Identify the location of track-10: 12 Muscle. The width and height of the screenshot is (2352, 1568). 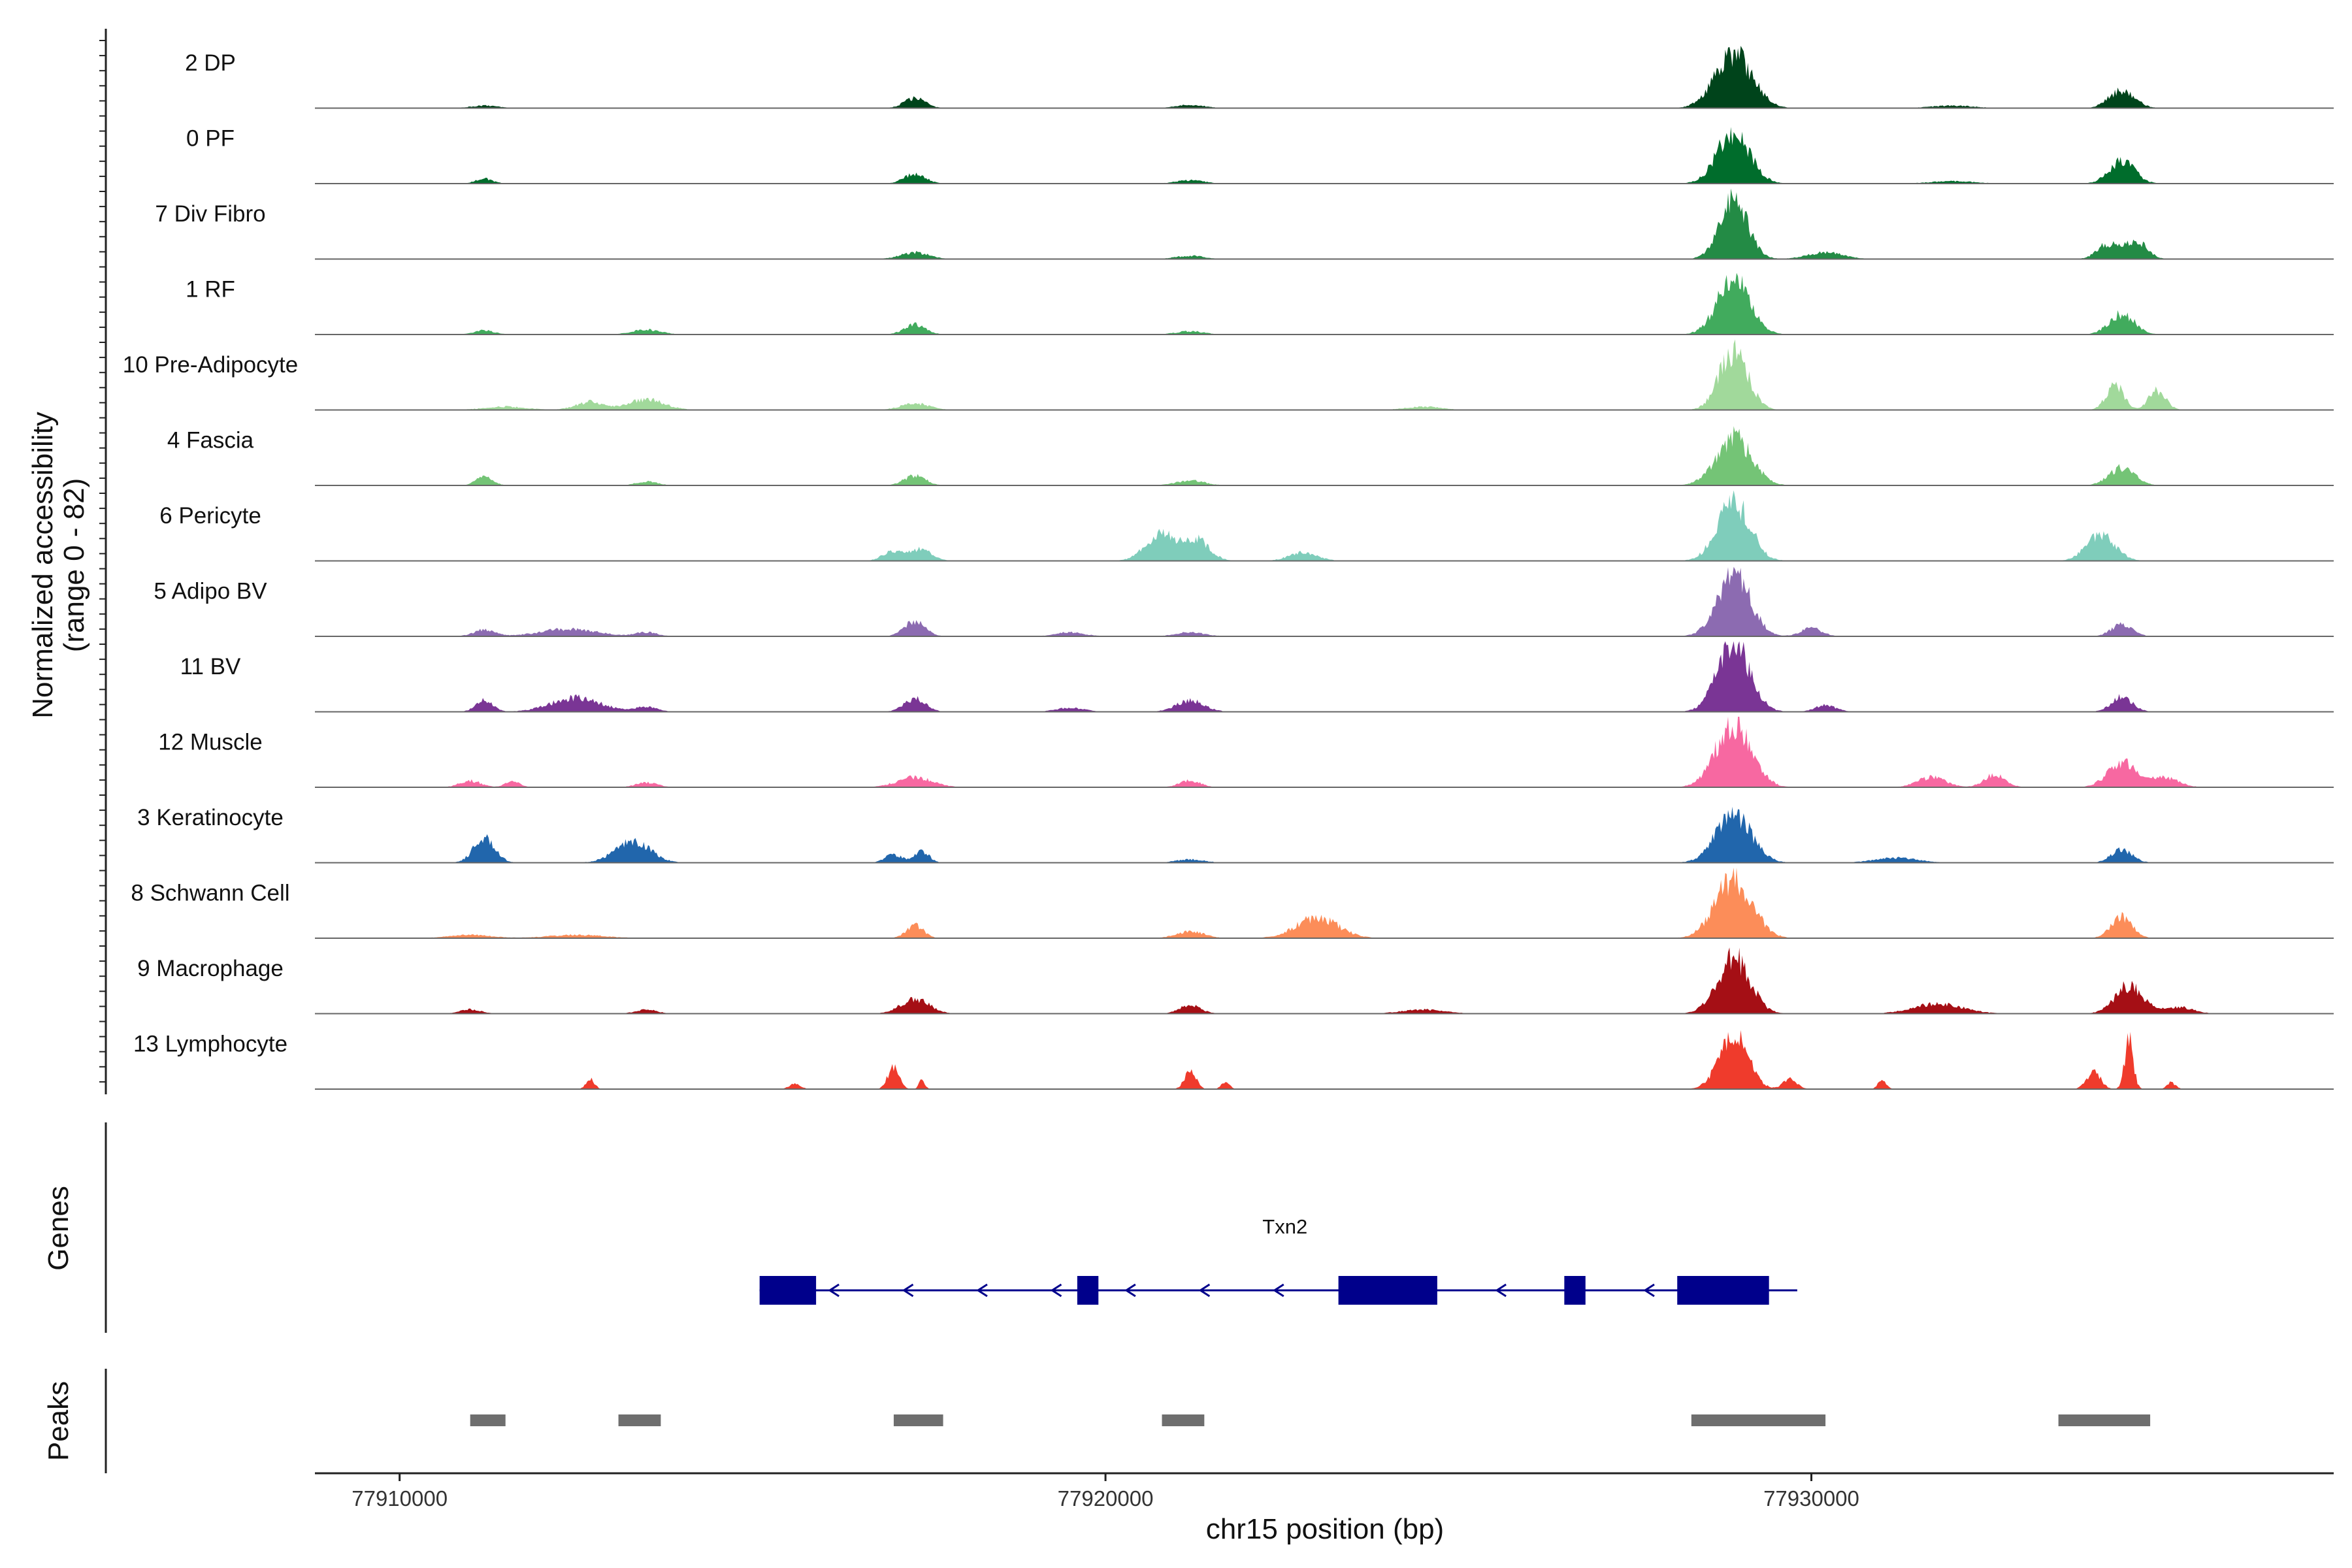
(1246, 752).